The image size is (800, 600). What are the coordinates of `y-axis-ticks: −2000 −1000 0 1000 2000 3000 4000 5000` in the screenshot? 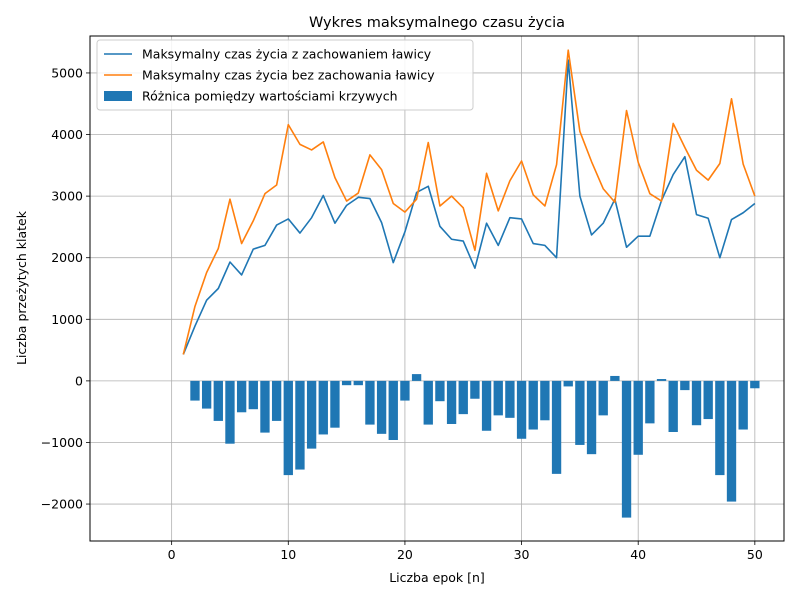 It's located at (65, 288).